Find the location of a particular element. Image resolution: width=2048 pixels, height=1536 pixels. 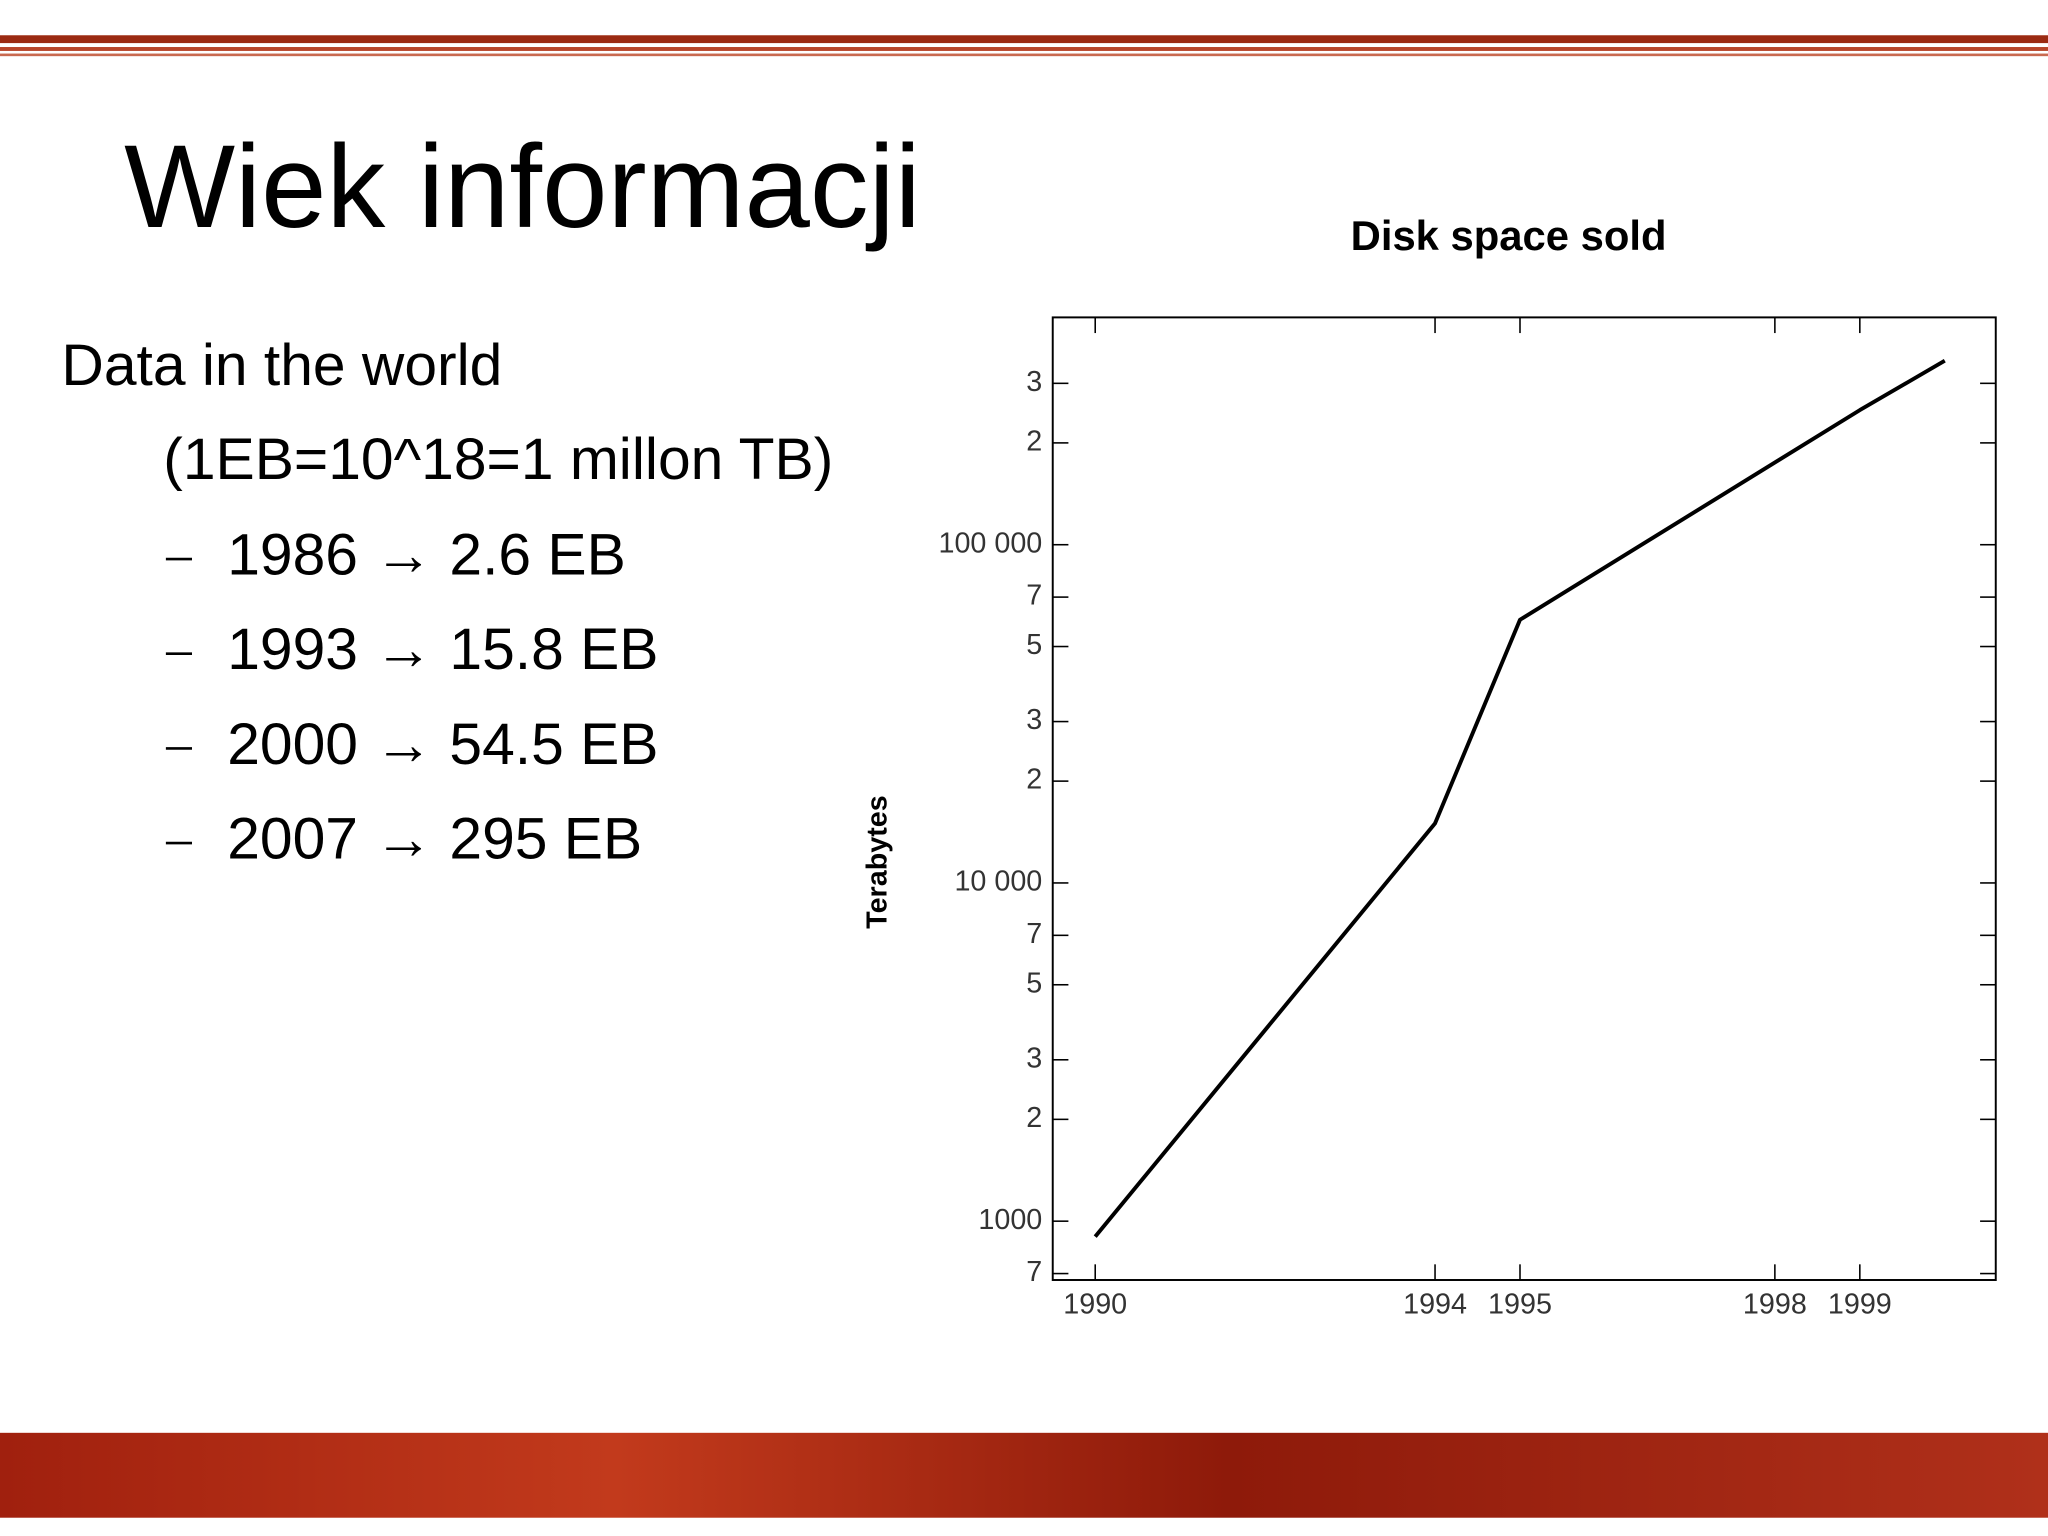

x-tick-label: 1990 is located at coordinates (1095, 1305).